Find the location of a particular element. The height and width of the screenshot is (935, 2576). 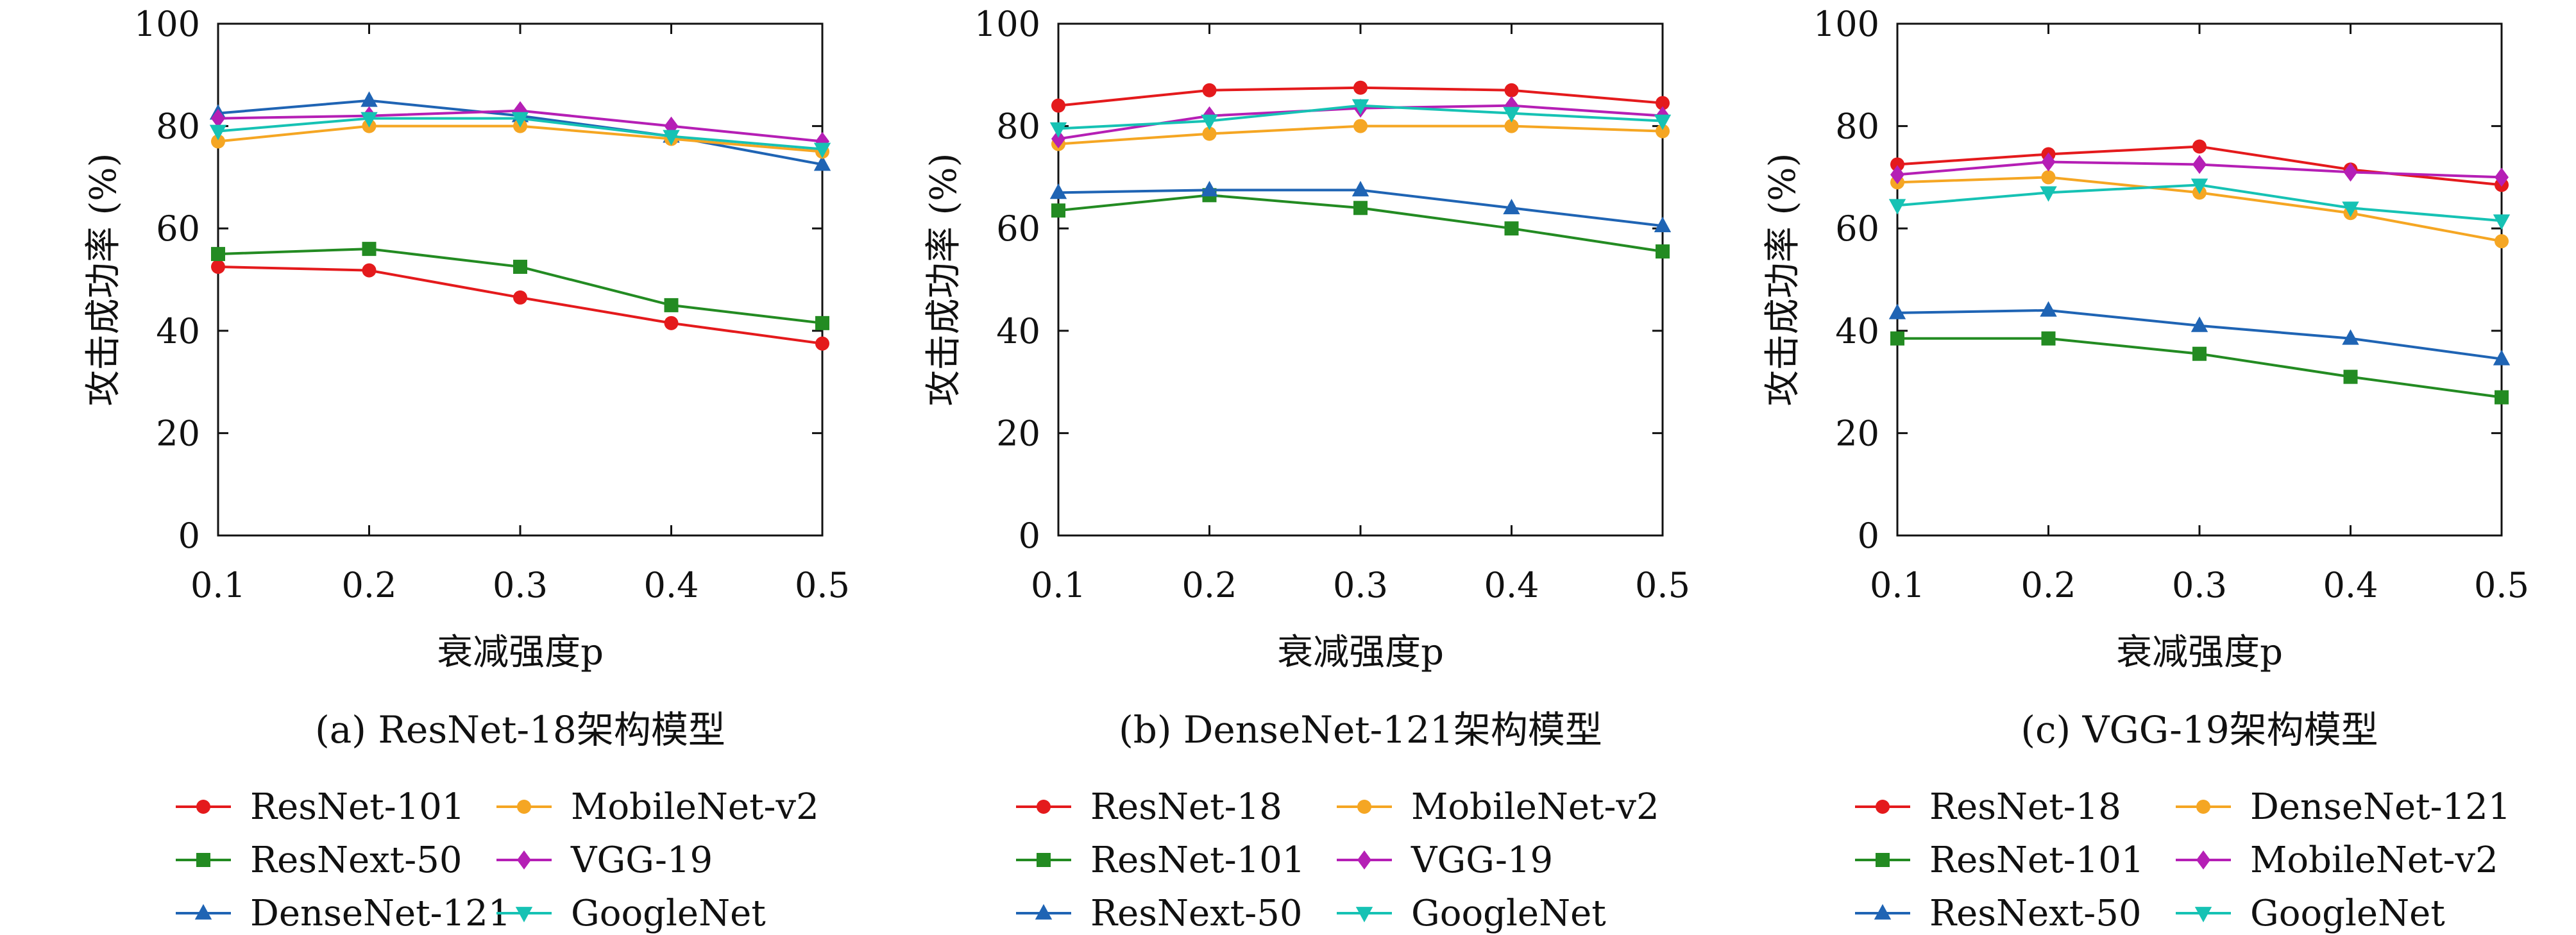

y-tick-label: 80 is located at coordinates (1018, 126).